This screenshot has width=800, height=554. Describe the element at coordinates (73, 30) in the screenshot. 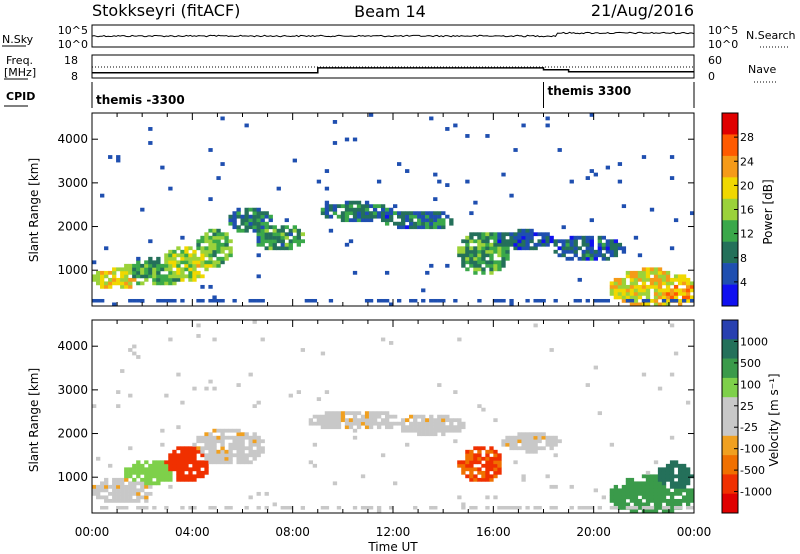

I see `nsky-tick-high: 10^5` at that location.